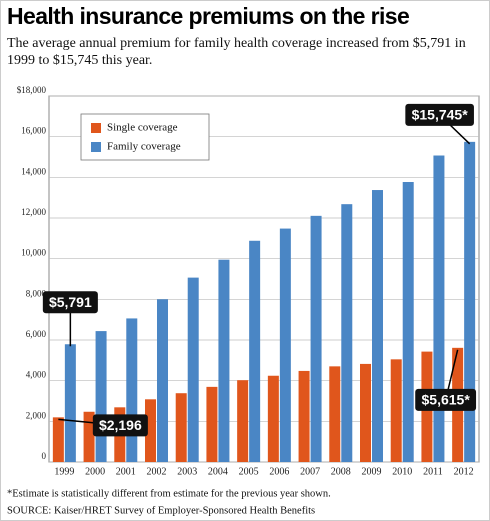  What do you see at coordinates (36, 415) in the screenshot?
I see `y-tick-label: 2,000` at bounding box center [36, 415].